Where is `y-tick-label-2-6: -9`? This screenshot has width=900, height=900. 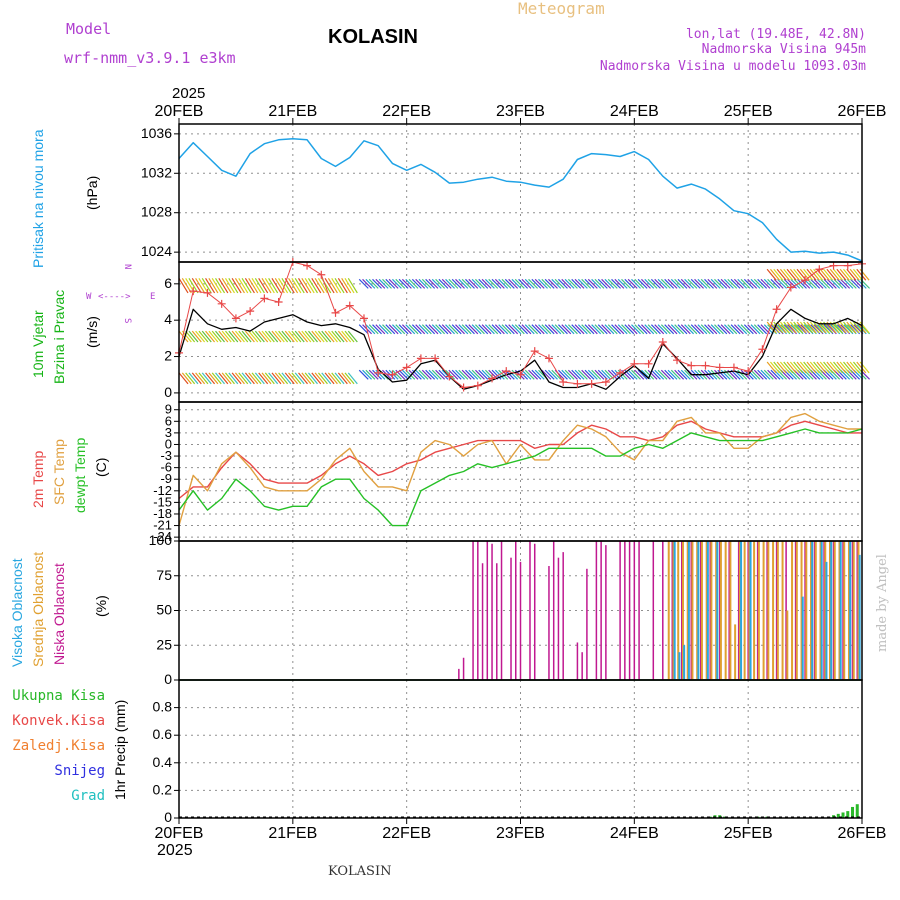 y-tick-label-2-6: -9 is located at coordinates (166, 478).